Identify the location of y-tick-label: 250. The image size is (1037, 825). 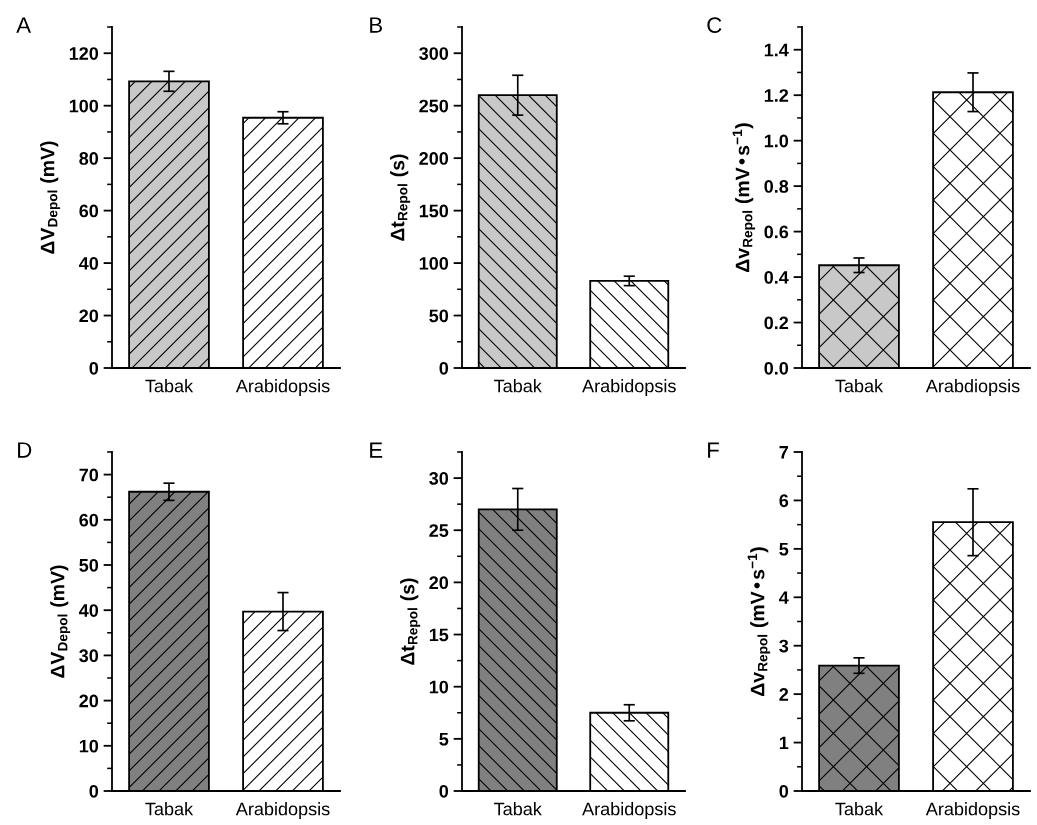
(434, 106).